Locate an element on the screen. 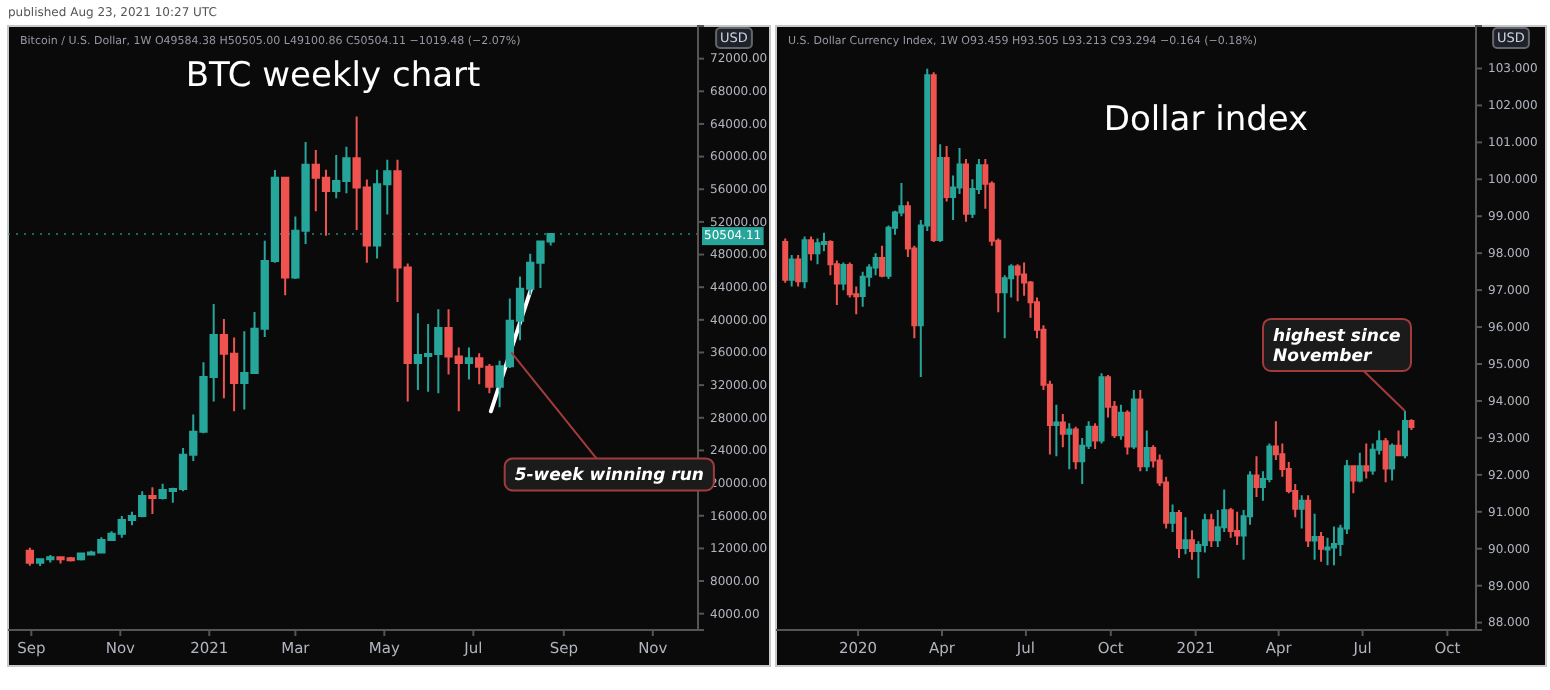 Image resolution: width=1550 pixels, height=690 pixels. annotation: 5-week winning run is located at coordinates (609, 476).